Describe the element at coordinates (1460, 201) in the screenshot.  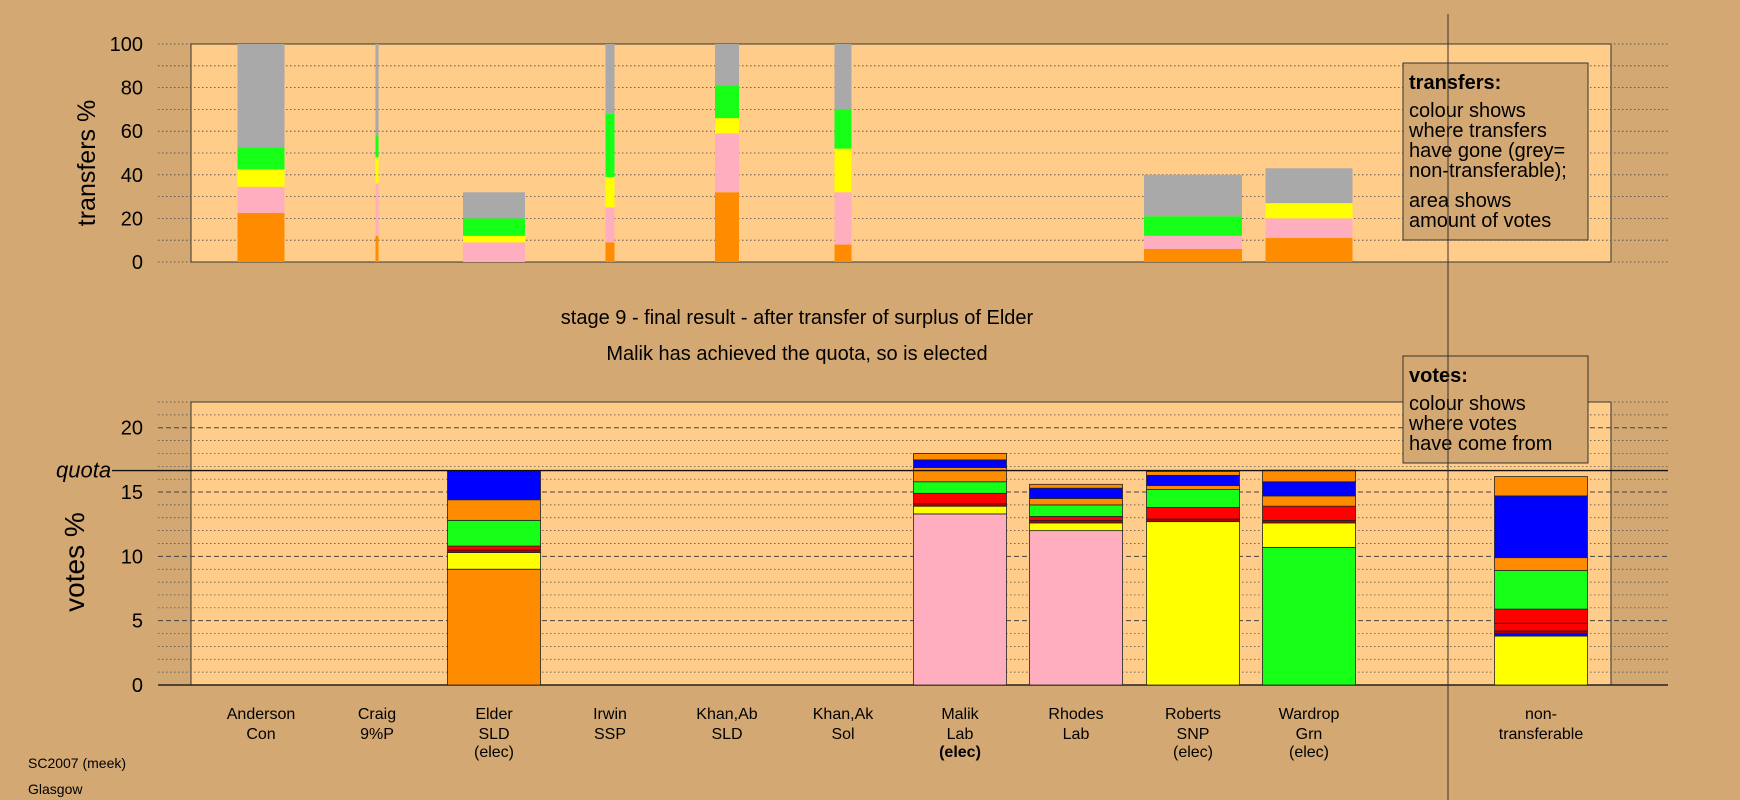
I see `transfers-legend-line: area shows` at that location.